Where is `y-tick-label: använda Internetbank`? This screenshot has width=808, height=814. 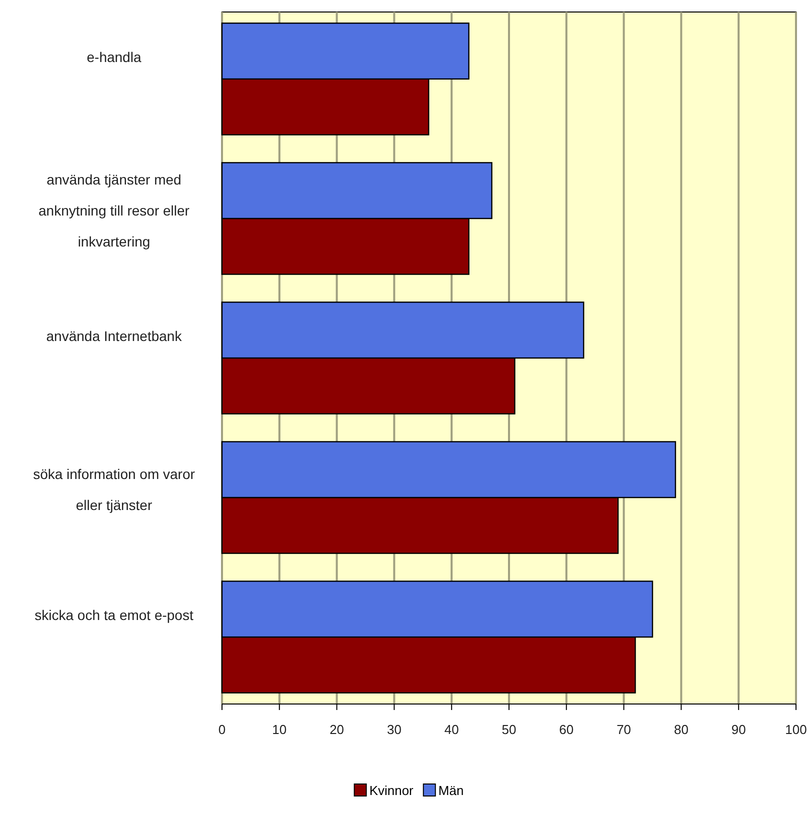
y-tick-label: använda Internetbank is located at coordinates (114, 336).